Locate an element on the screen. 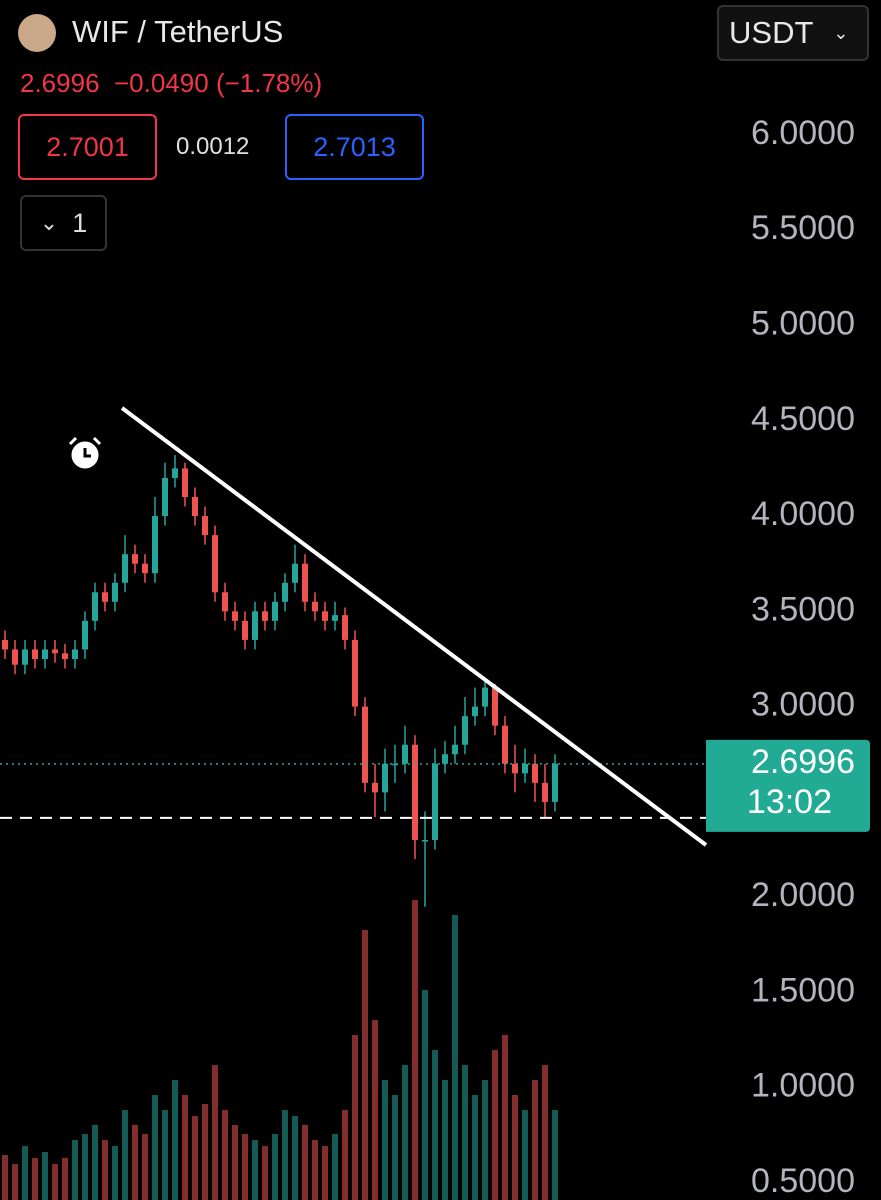 This screenshot has height=1200, width=881. y-tick-label: 1.5000 is located at coordinates (803, 990).